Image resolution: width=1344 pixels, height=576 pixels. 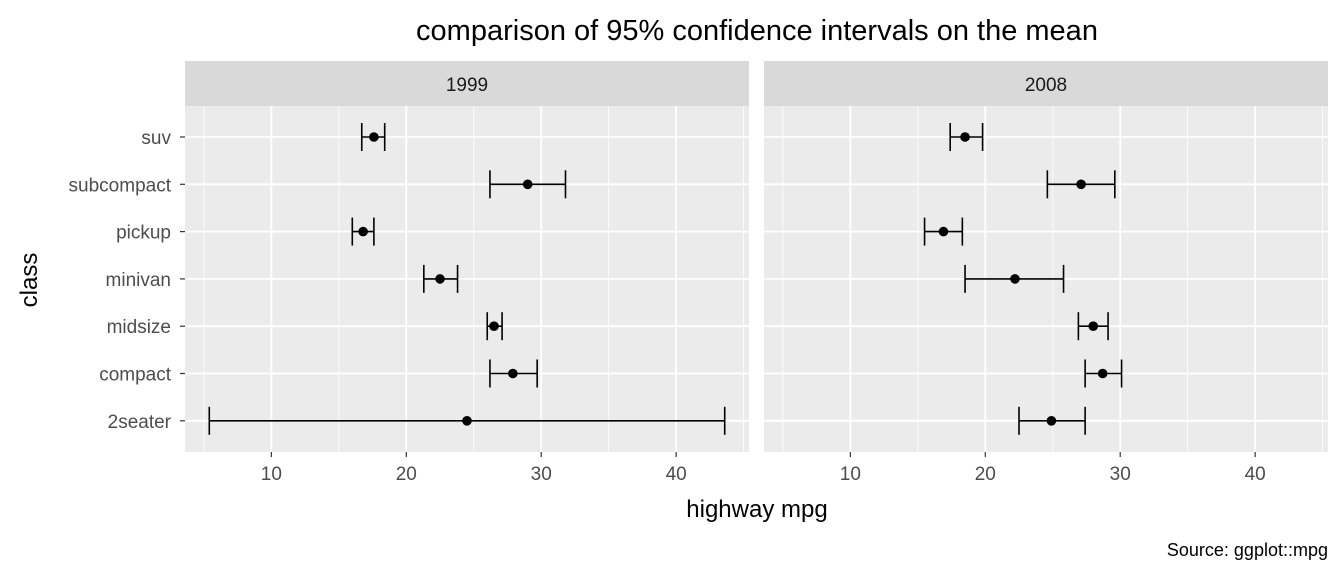 I want to click on y-tick-label-2seater: 2seater, so click(x=140, y=422).